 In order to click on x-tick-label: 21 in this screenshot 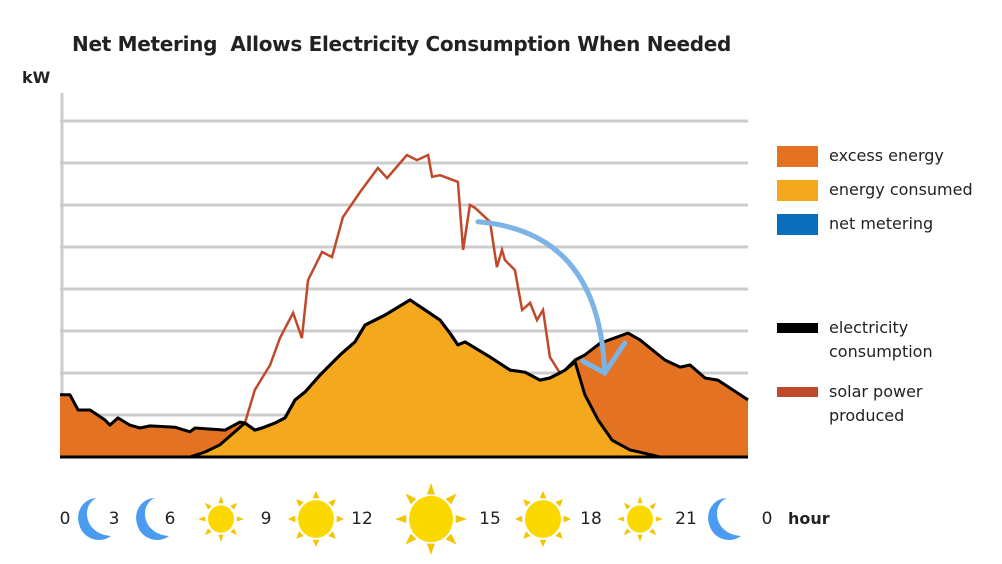, I will do `click(686, 519)`.